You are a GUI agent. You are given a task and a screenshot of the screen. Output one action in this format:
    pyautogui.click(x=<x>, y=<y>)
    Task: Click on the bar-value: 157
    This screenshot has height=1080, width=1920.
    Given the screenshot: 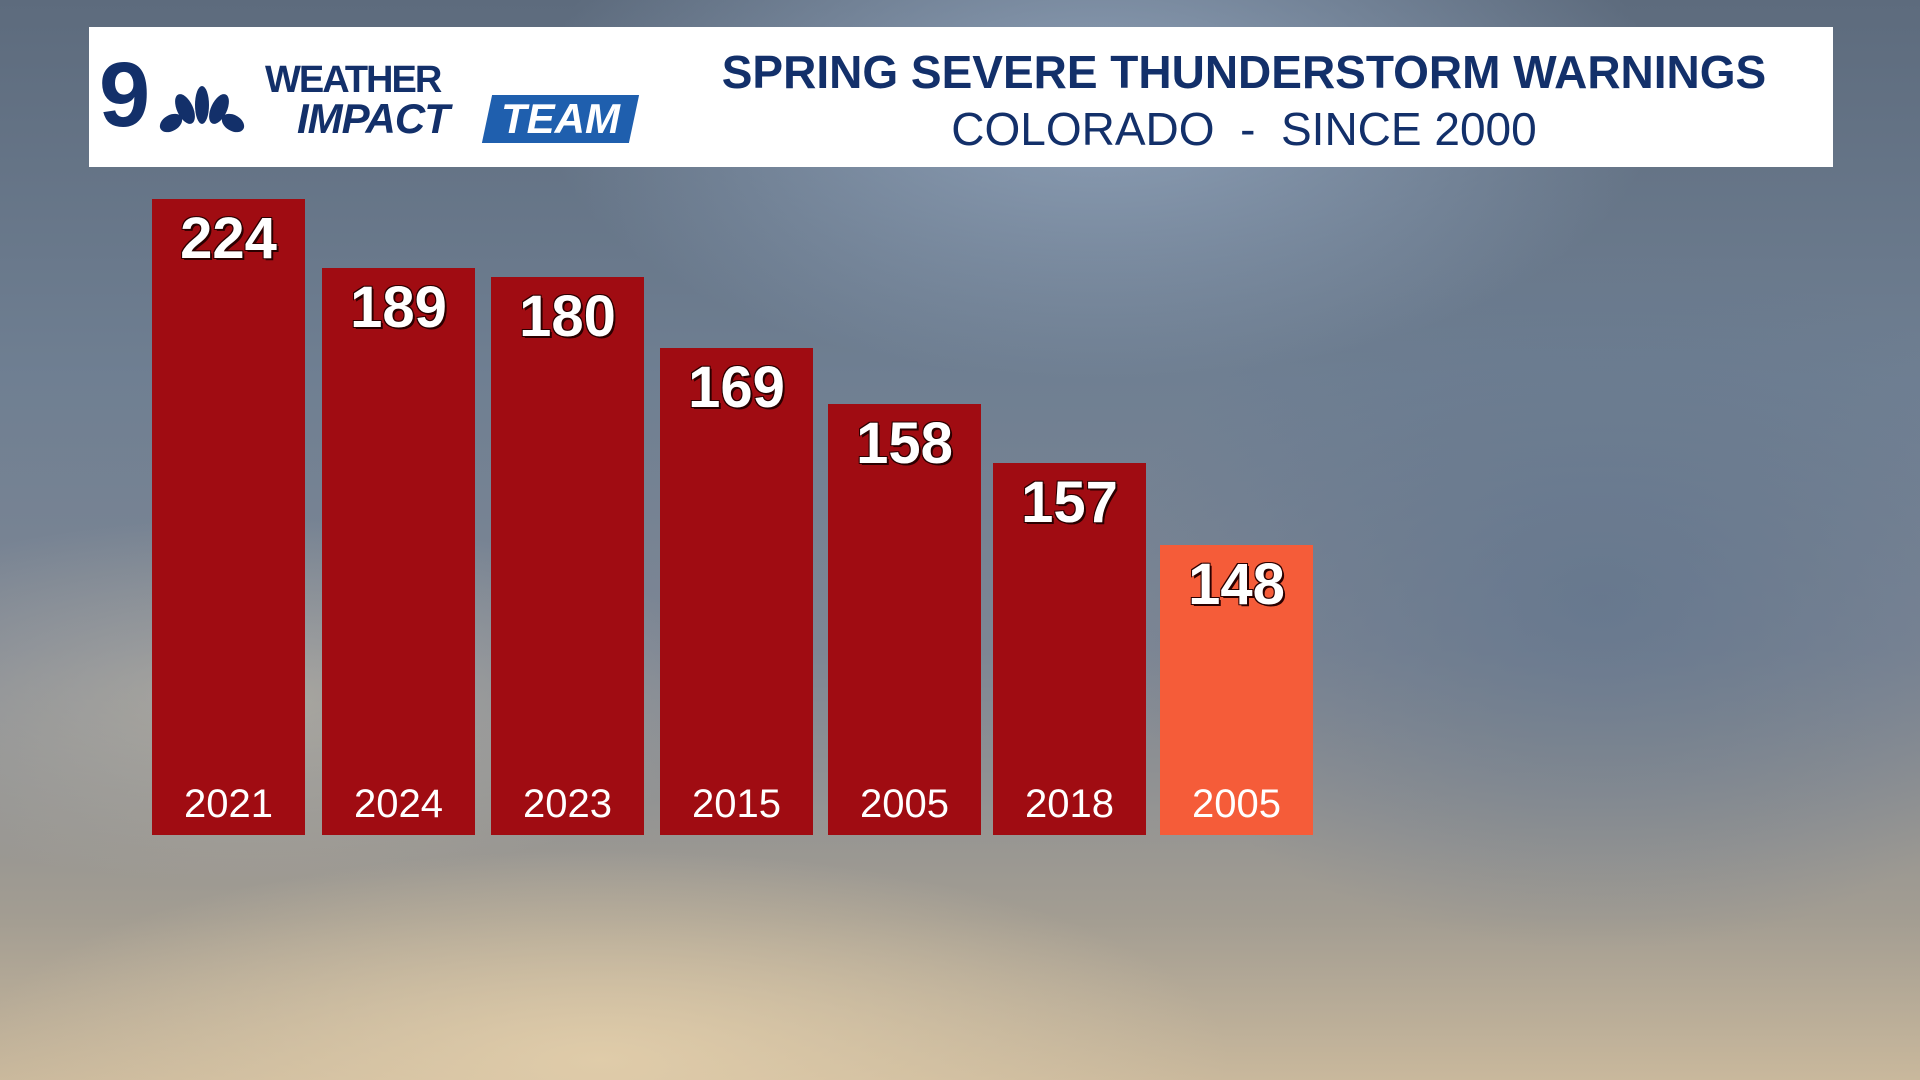 What is the action you would take?
    pyautogui.click(x=1069, y=502)
    